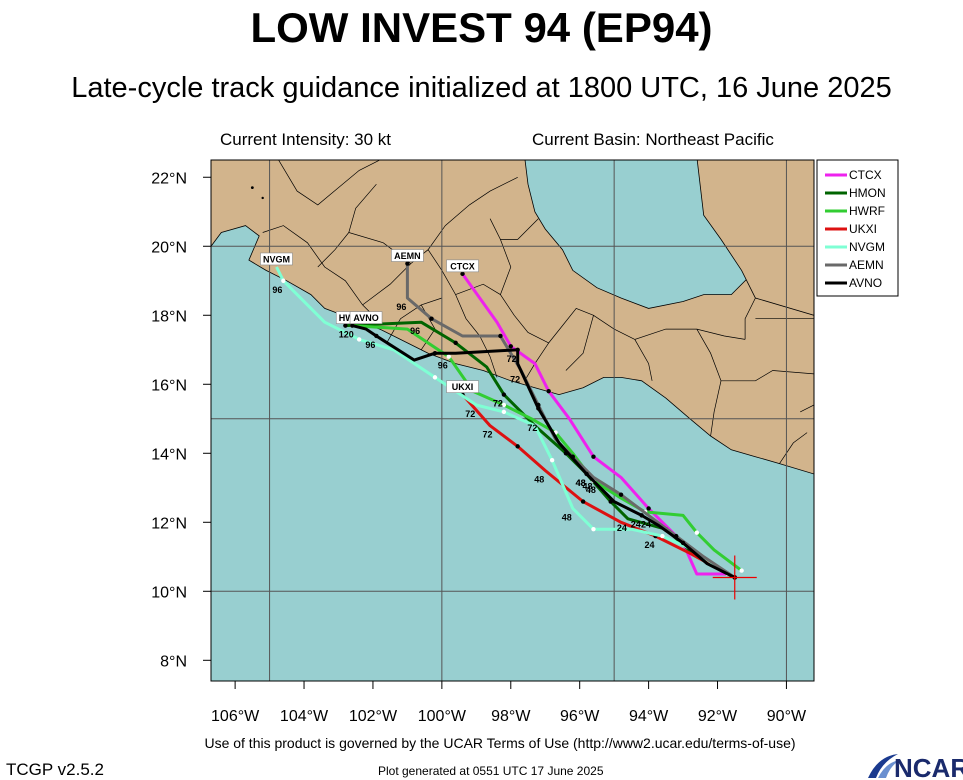  I want to click on model-name-boxes: CTCXHWRFUKXINVGMAEMNAVNO, so click(369, 321).